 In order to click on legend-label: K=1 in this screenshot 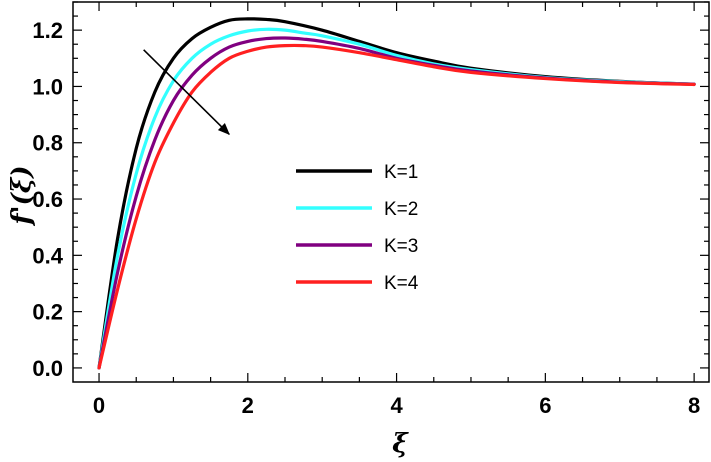, I will do `click(401, 172)`.